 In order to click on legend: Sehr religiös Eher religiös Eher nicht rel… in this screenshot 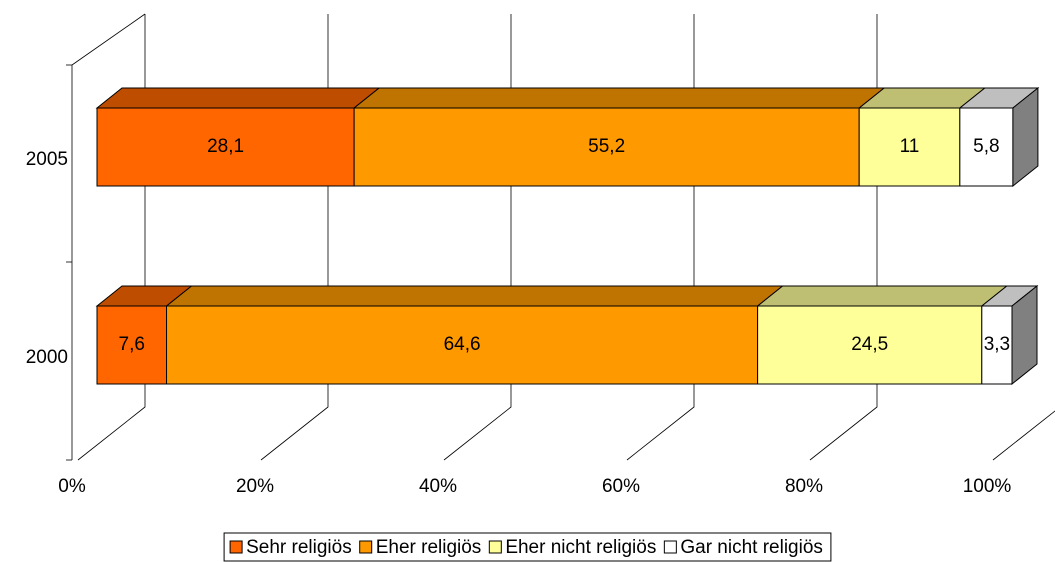, I will do `click(527, 547)`.